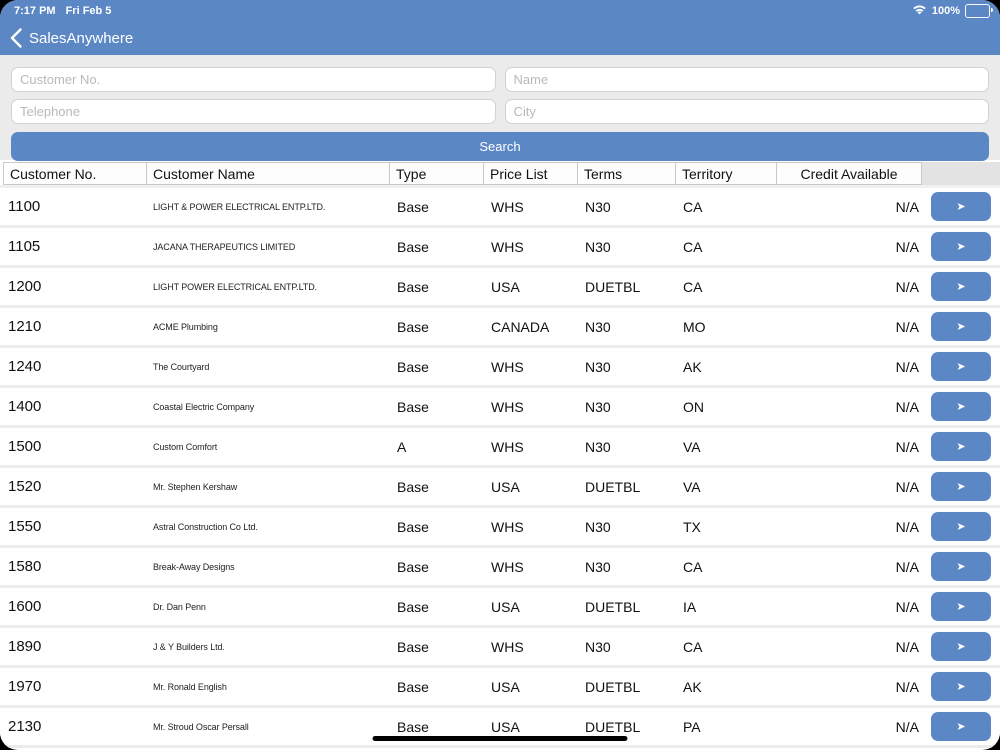 The width and height of the screenshot is (1000, 750). Describe the element at coordinates (194, 566) in the screenshot. I see `cell-customer-name: Break-Away Designs` at that location.